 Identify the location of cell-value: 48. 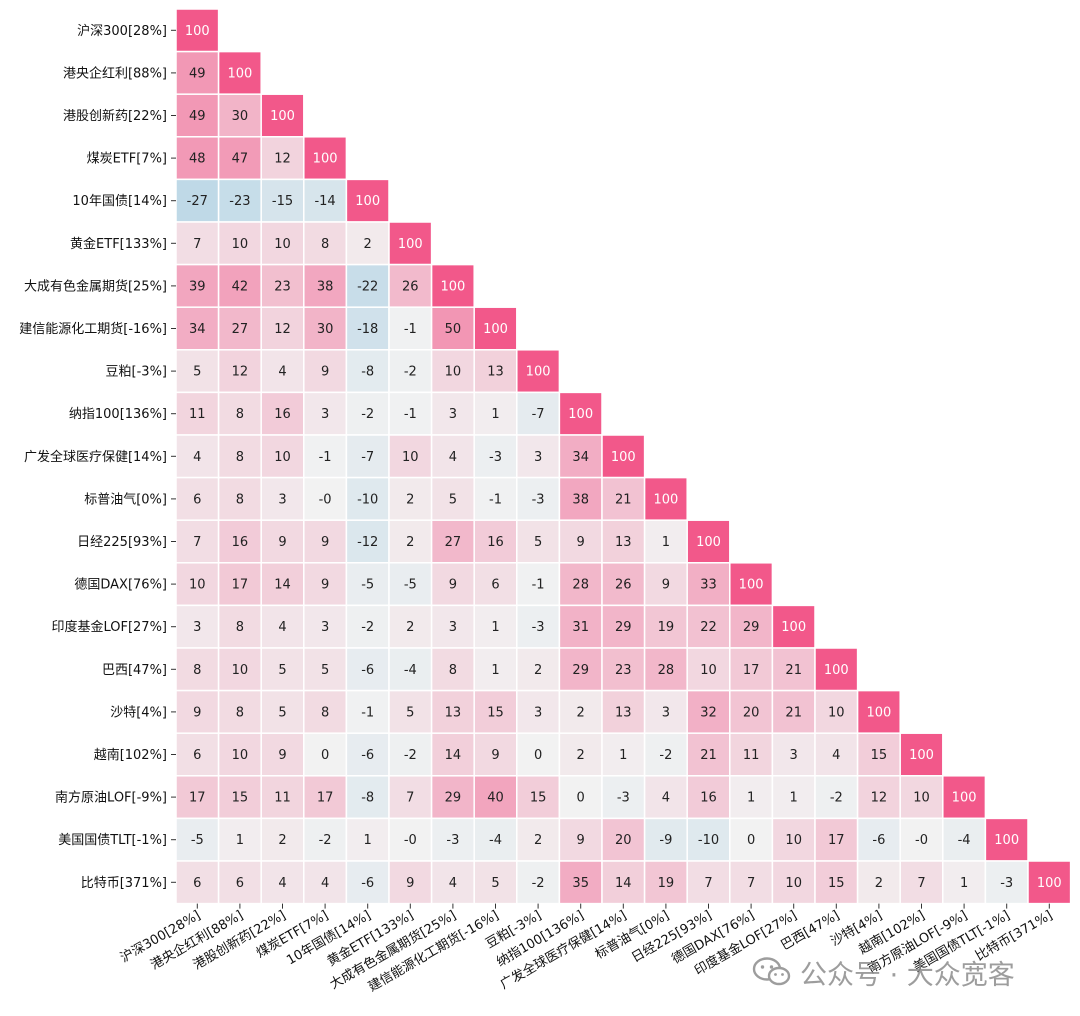
(197, 159).